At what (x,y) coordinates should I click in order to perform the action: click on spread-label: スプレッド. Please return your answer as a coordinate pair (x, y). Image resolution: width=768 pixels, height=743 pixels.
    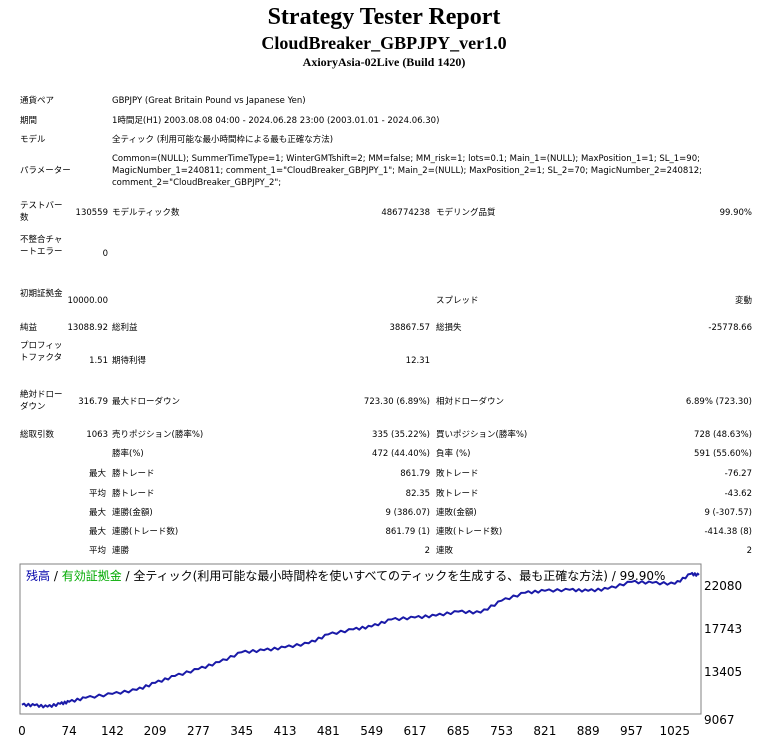
    Looking at the image, I should click on (457, 301).